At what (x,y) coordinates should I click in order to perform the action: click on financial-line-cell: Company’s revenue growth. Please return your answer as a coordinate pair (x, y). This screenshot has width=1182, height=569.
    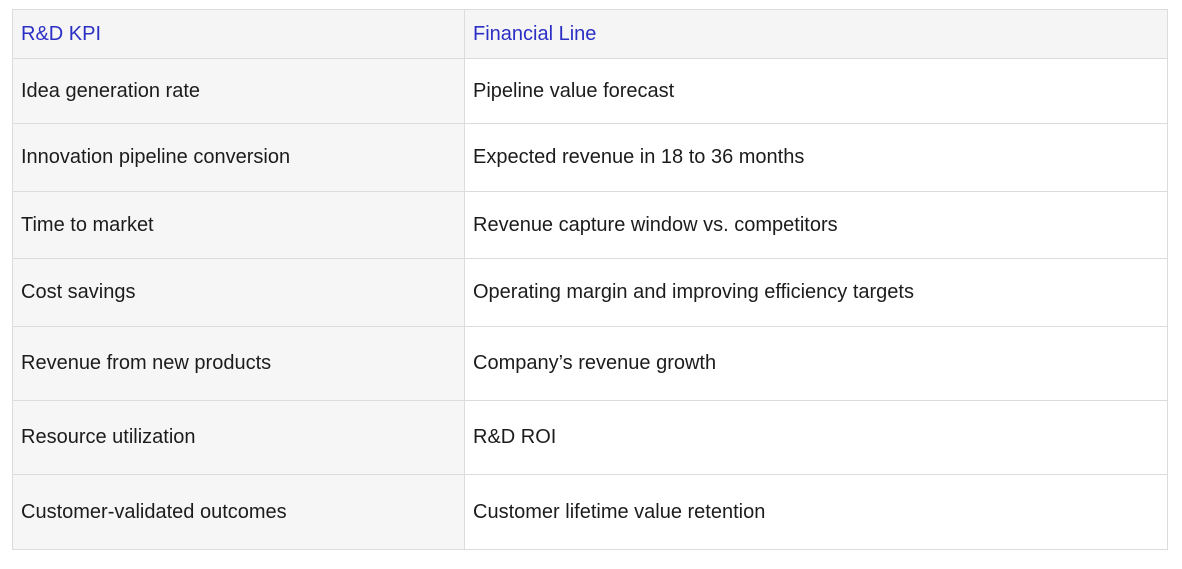
    Looking at the image, I should click on (816, 363).